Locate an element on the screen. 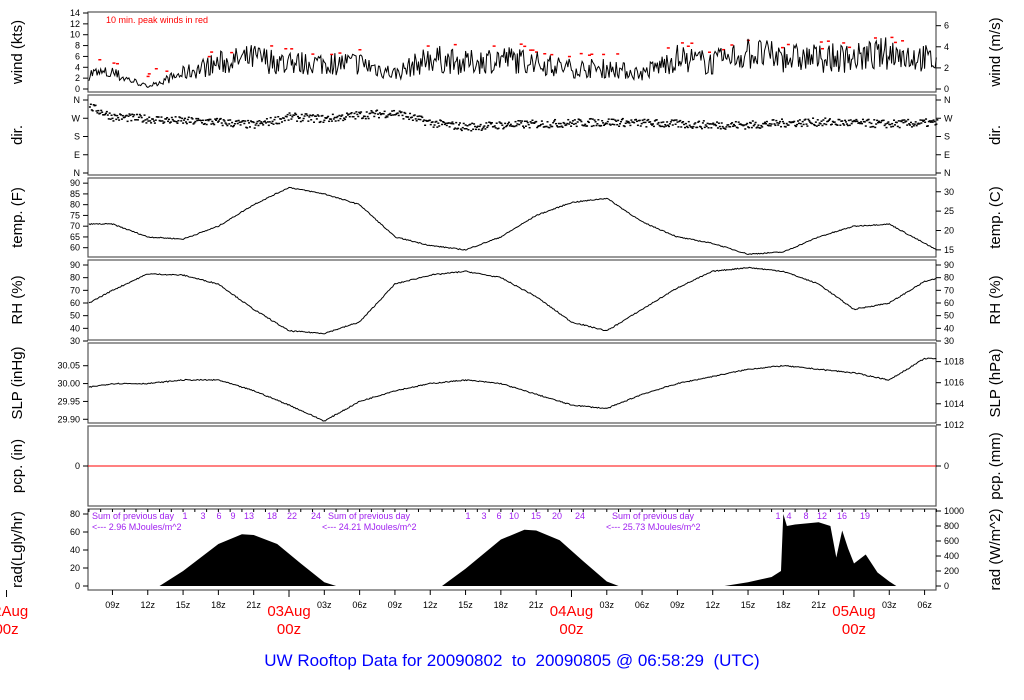 This screenshot has width=1024, height=700. rad-hour-tick: 12 is located at coordinates (822, 516).